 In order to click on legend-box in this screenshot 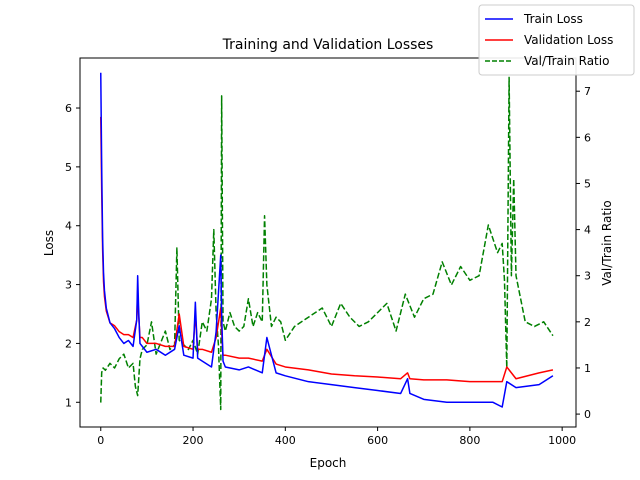, I will do `click(556, 40)`.